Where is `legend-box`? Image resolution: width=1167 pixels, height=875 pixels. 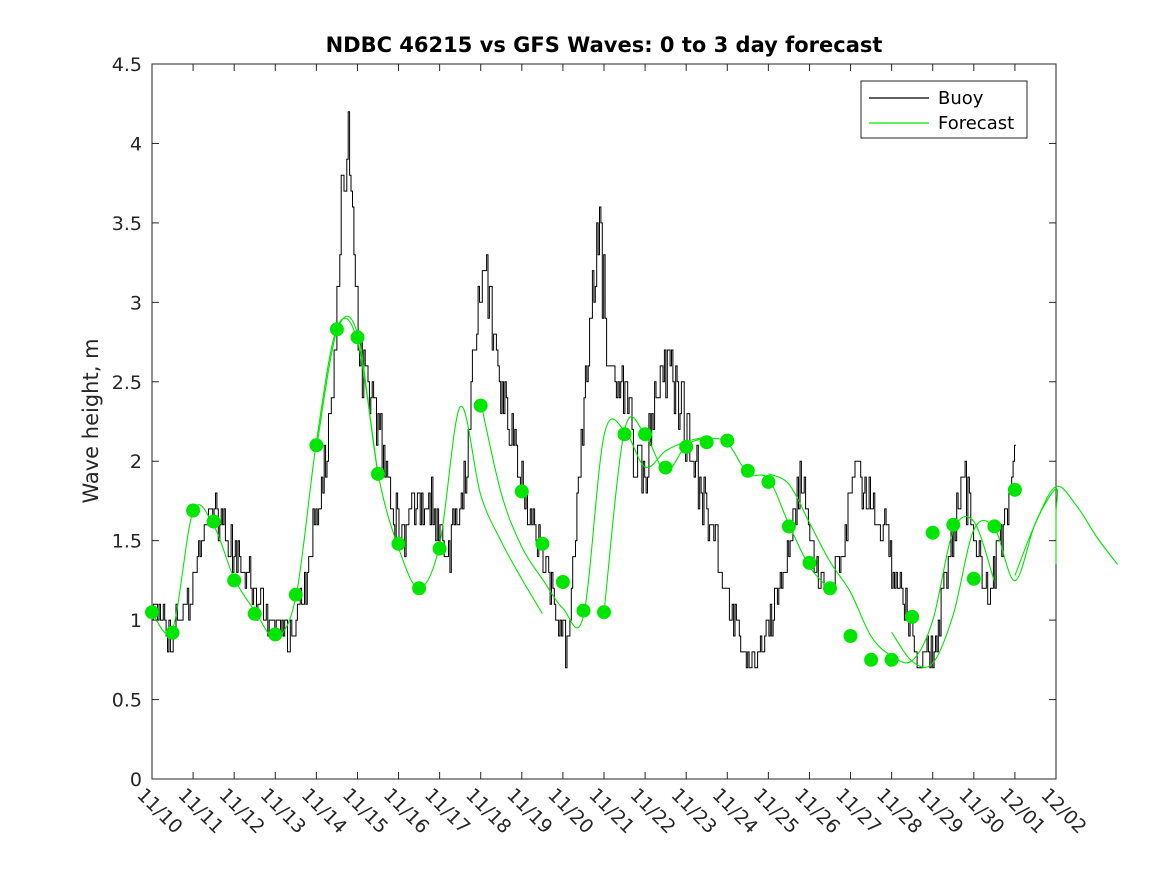 legend-box is located at coordinates (944, 109).